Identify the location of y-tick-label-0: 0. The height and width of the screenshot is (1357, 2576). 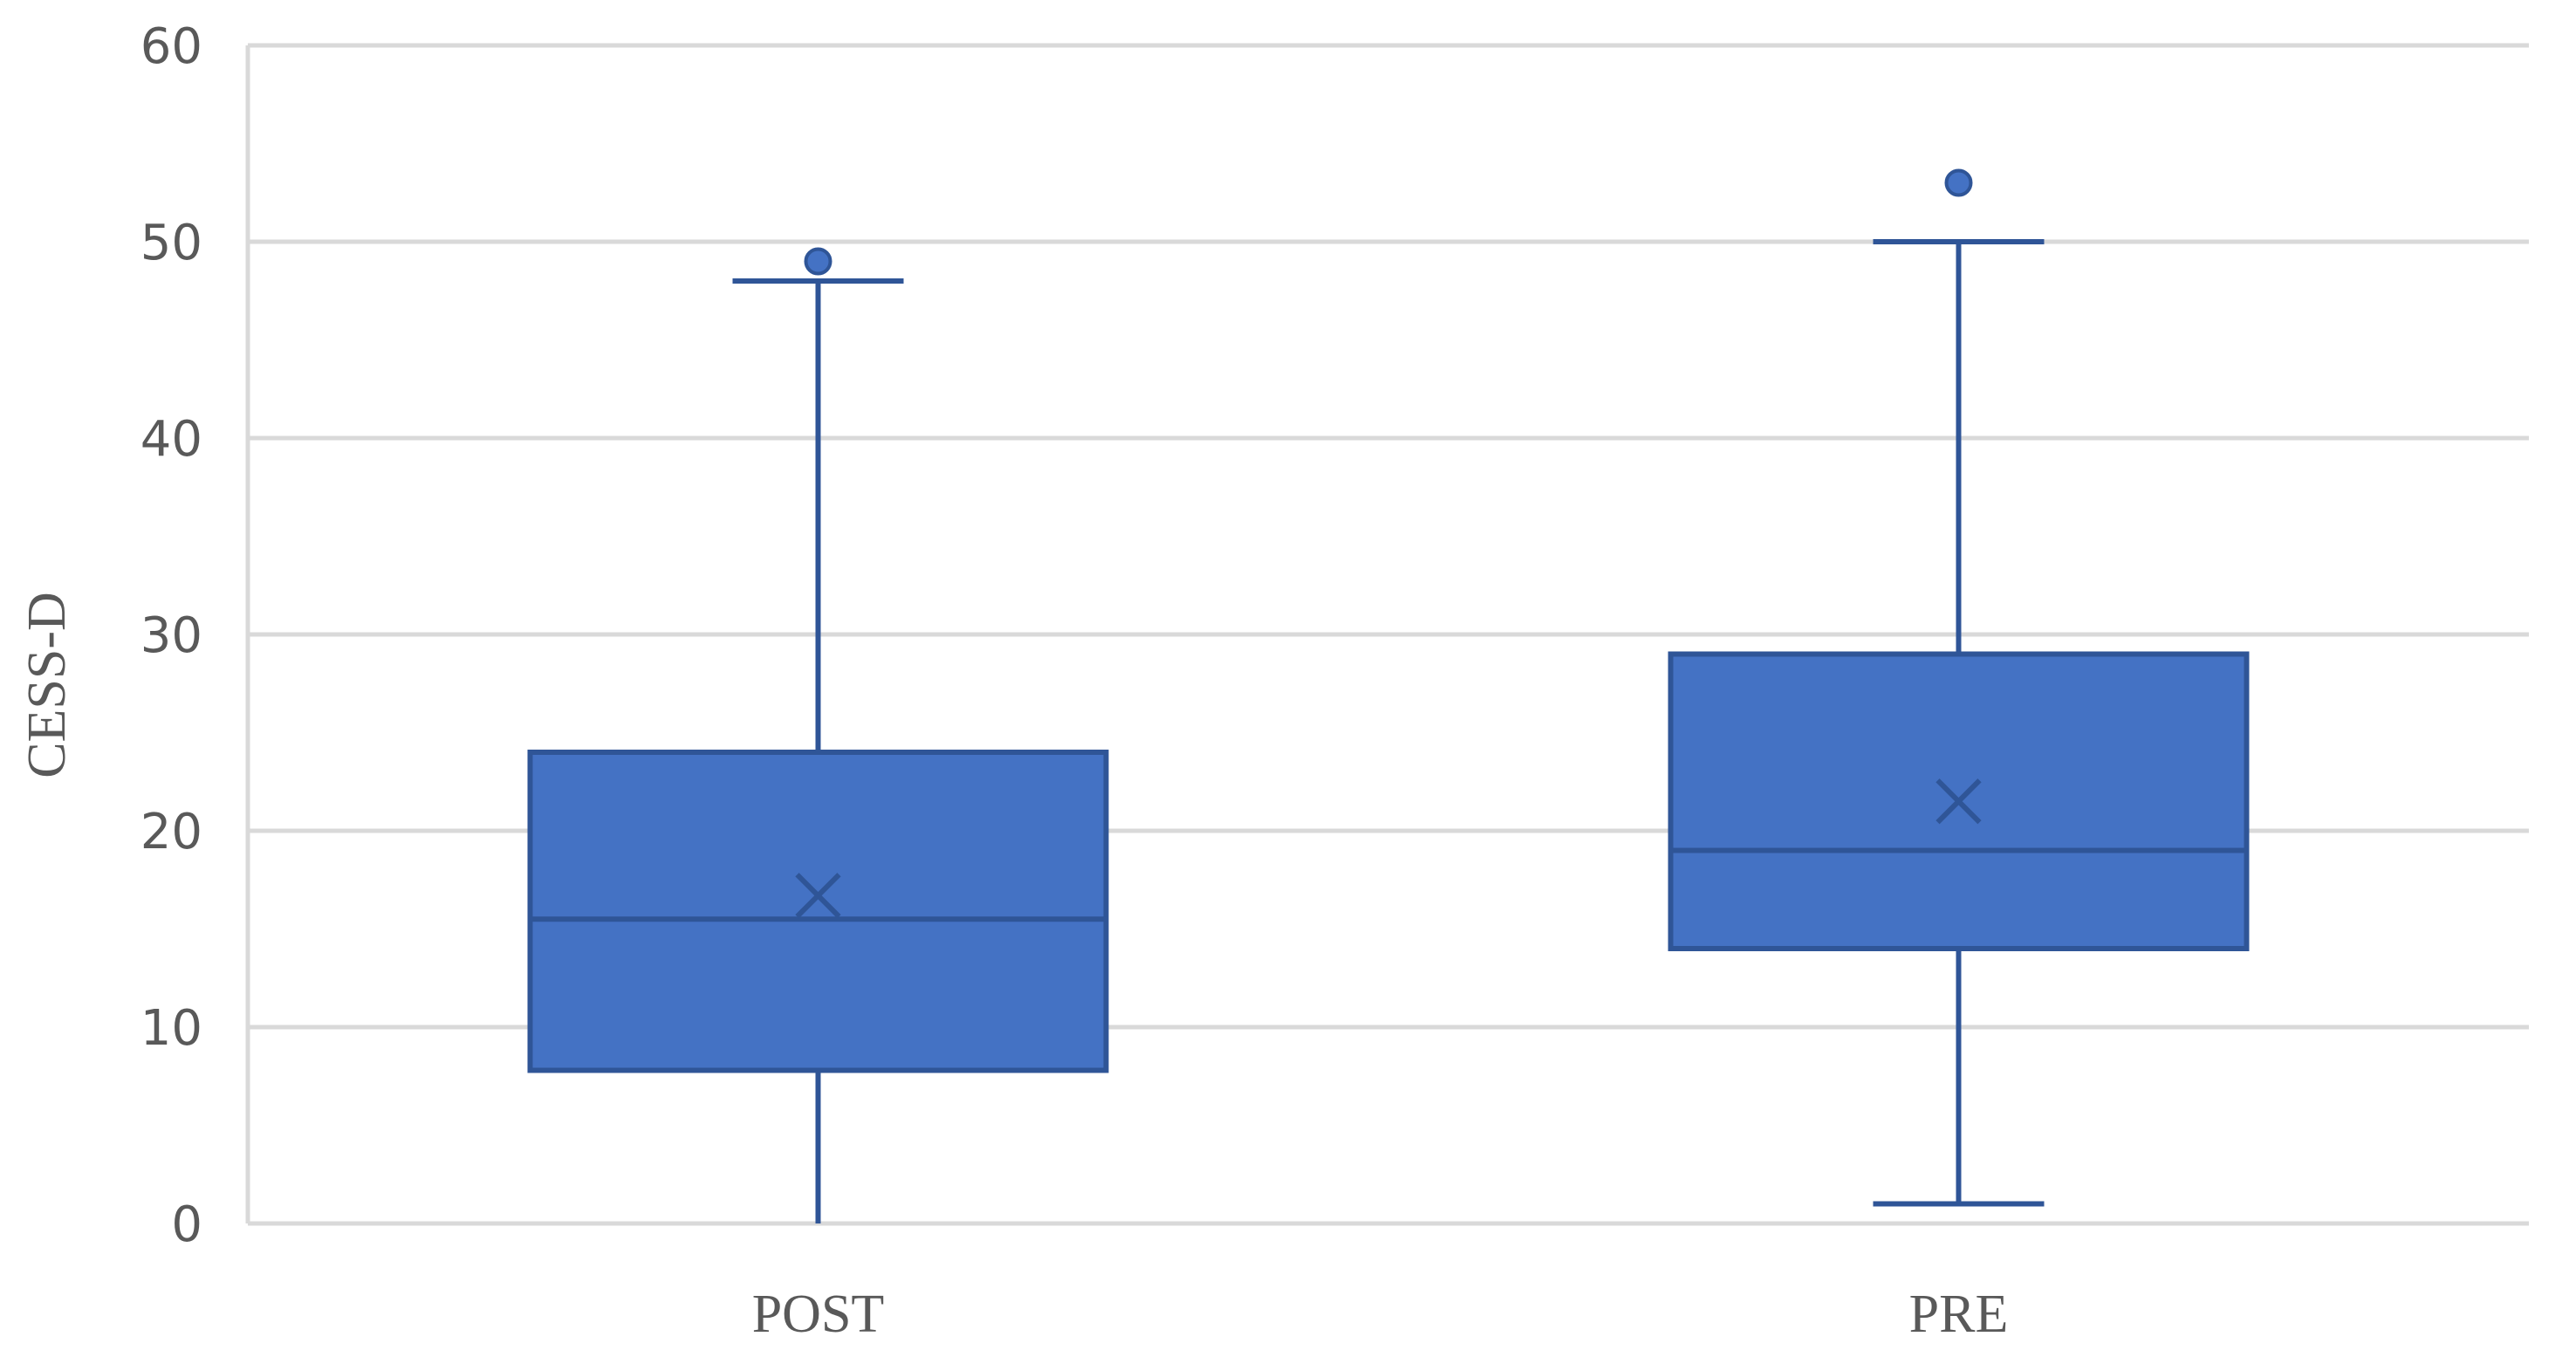
(186, 1224).